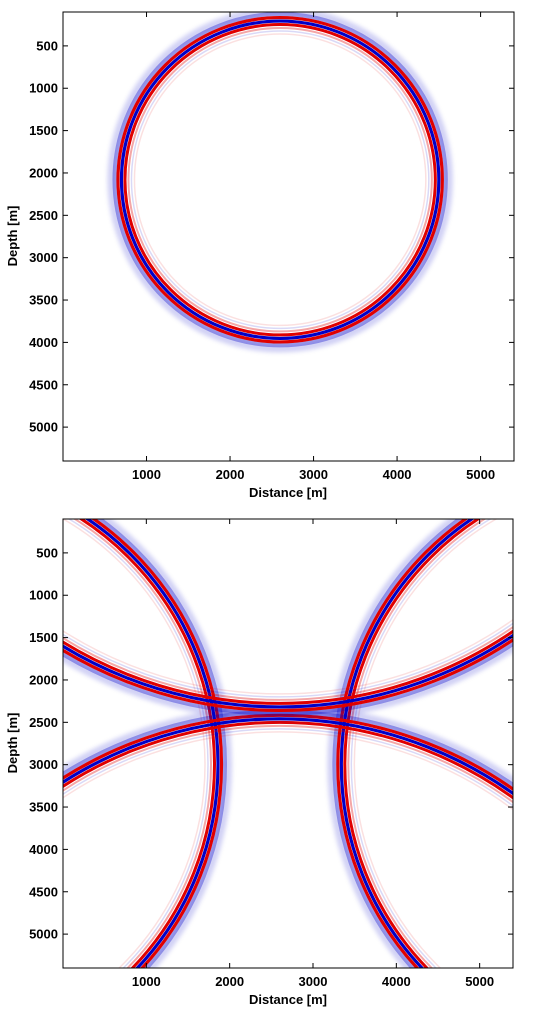 Image resolution: width=538 pixels, height=1022 pixels. I want to click on y-axis-label-bottom: Depth [m], so click(12, 743).